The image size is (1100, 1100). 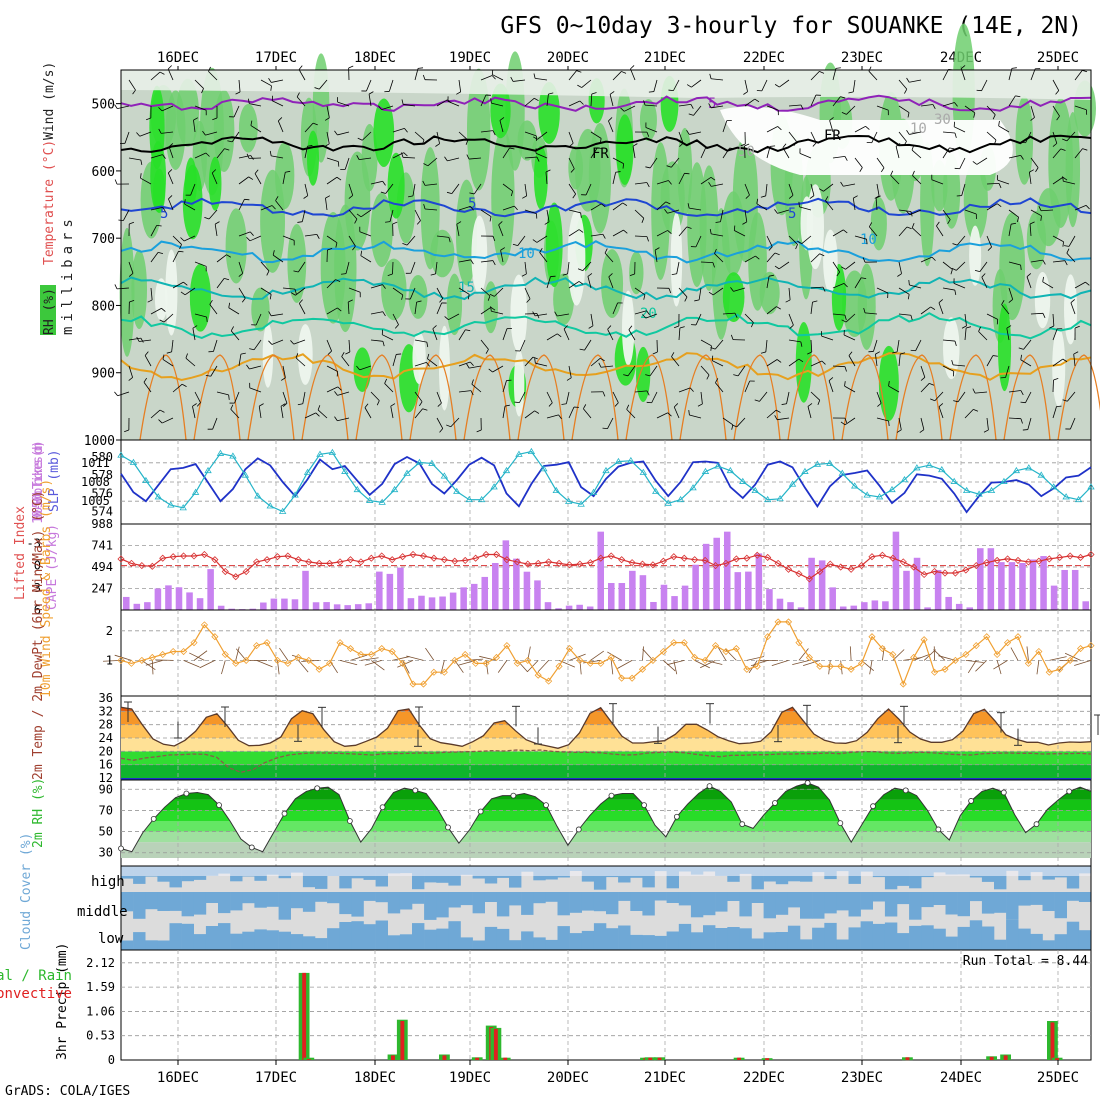 What do you see at coordinates (568, 1078) in the screenshot?
I see `bottom-date-label: 20DEC` at bounding box center [568, 1078].